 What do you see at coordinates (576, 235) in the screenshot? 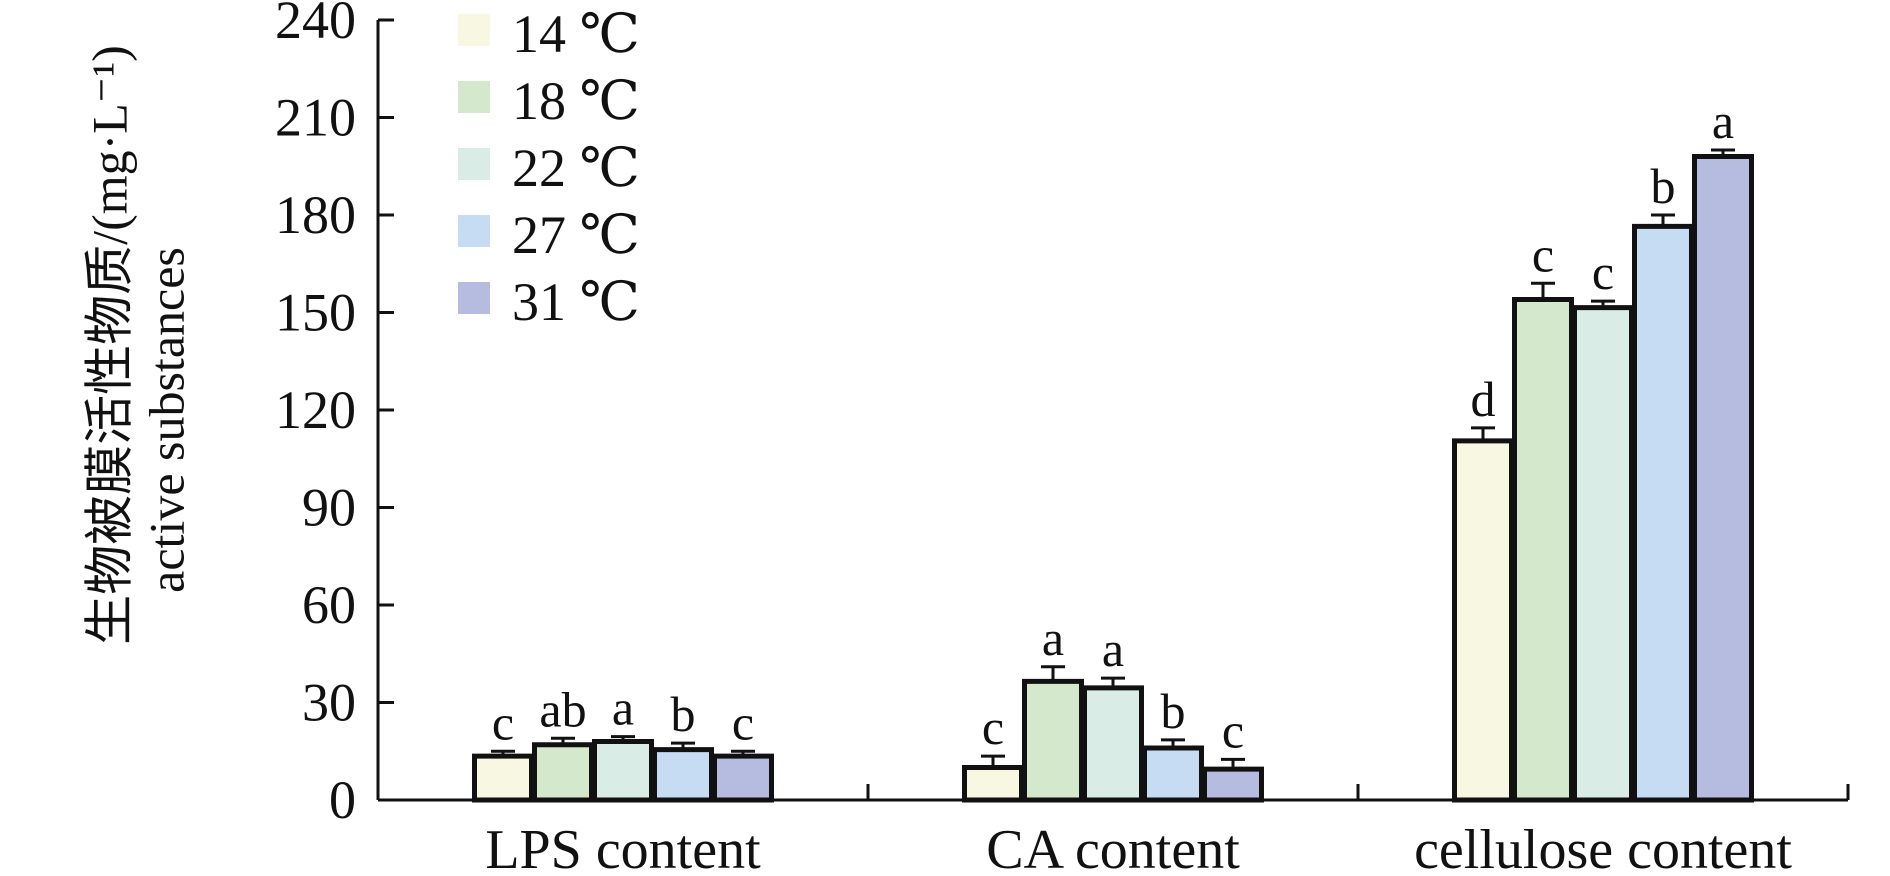
I see `legend-label: 27 ℃` at bounding box center [576, 235].